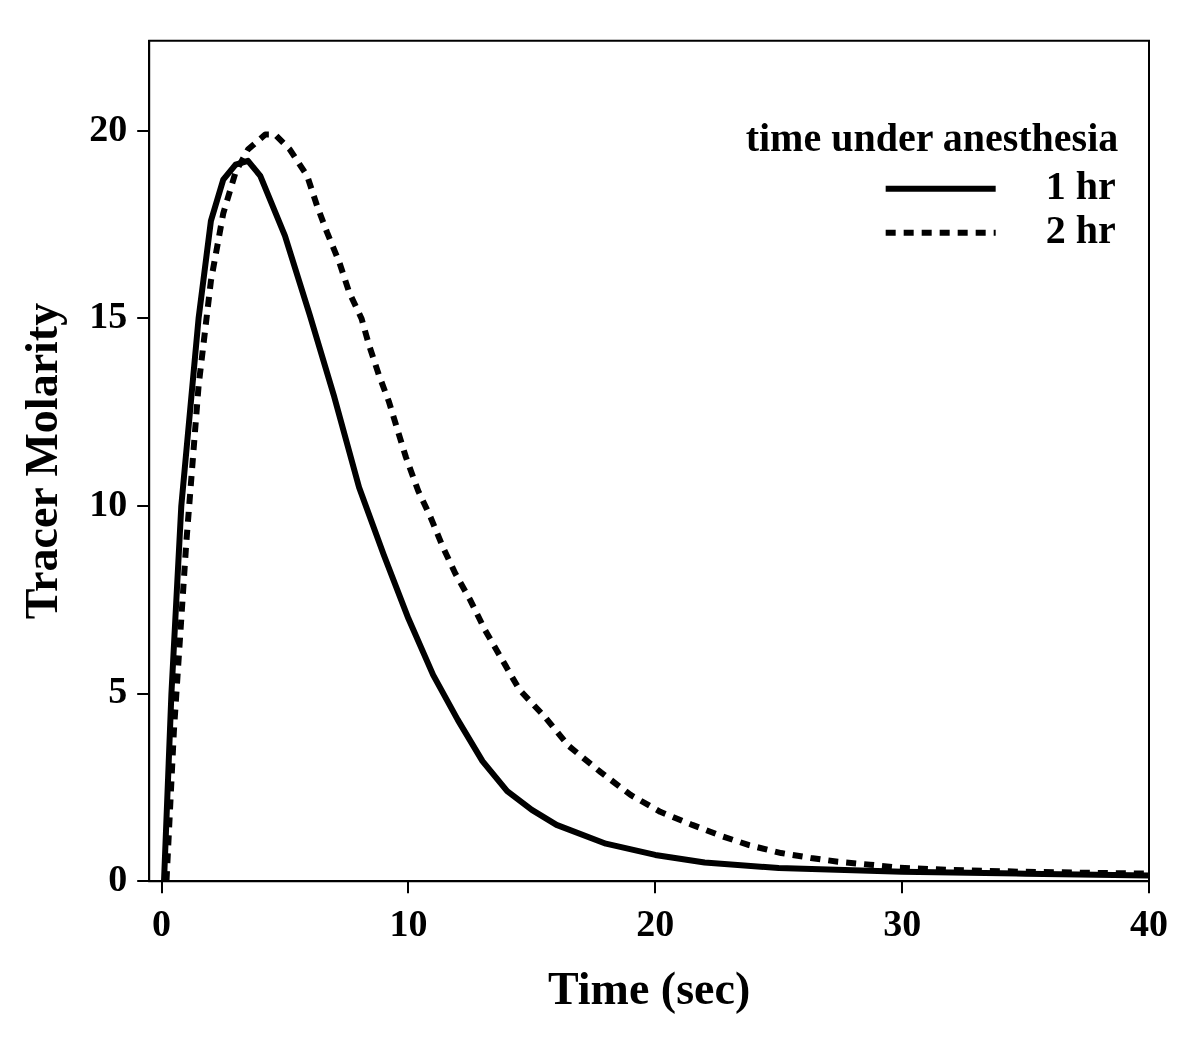 This screenshot has width=1197, height=1038. Describe the element at coordinates (649, 989) in the screenshot. I see `x-axis-title: Time (sec)` at that location.